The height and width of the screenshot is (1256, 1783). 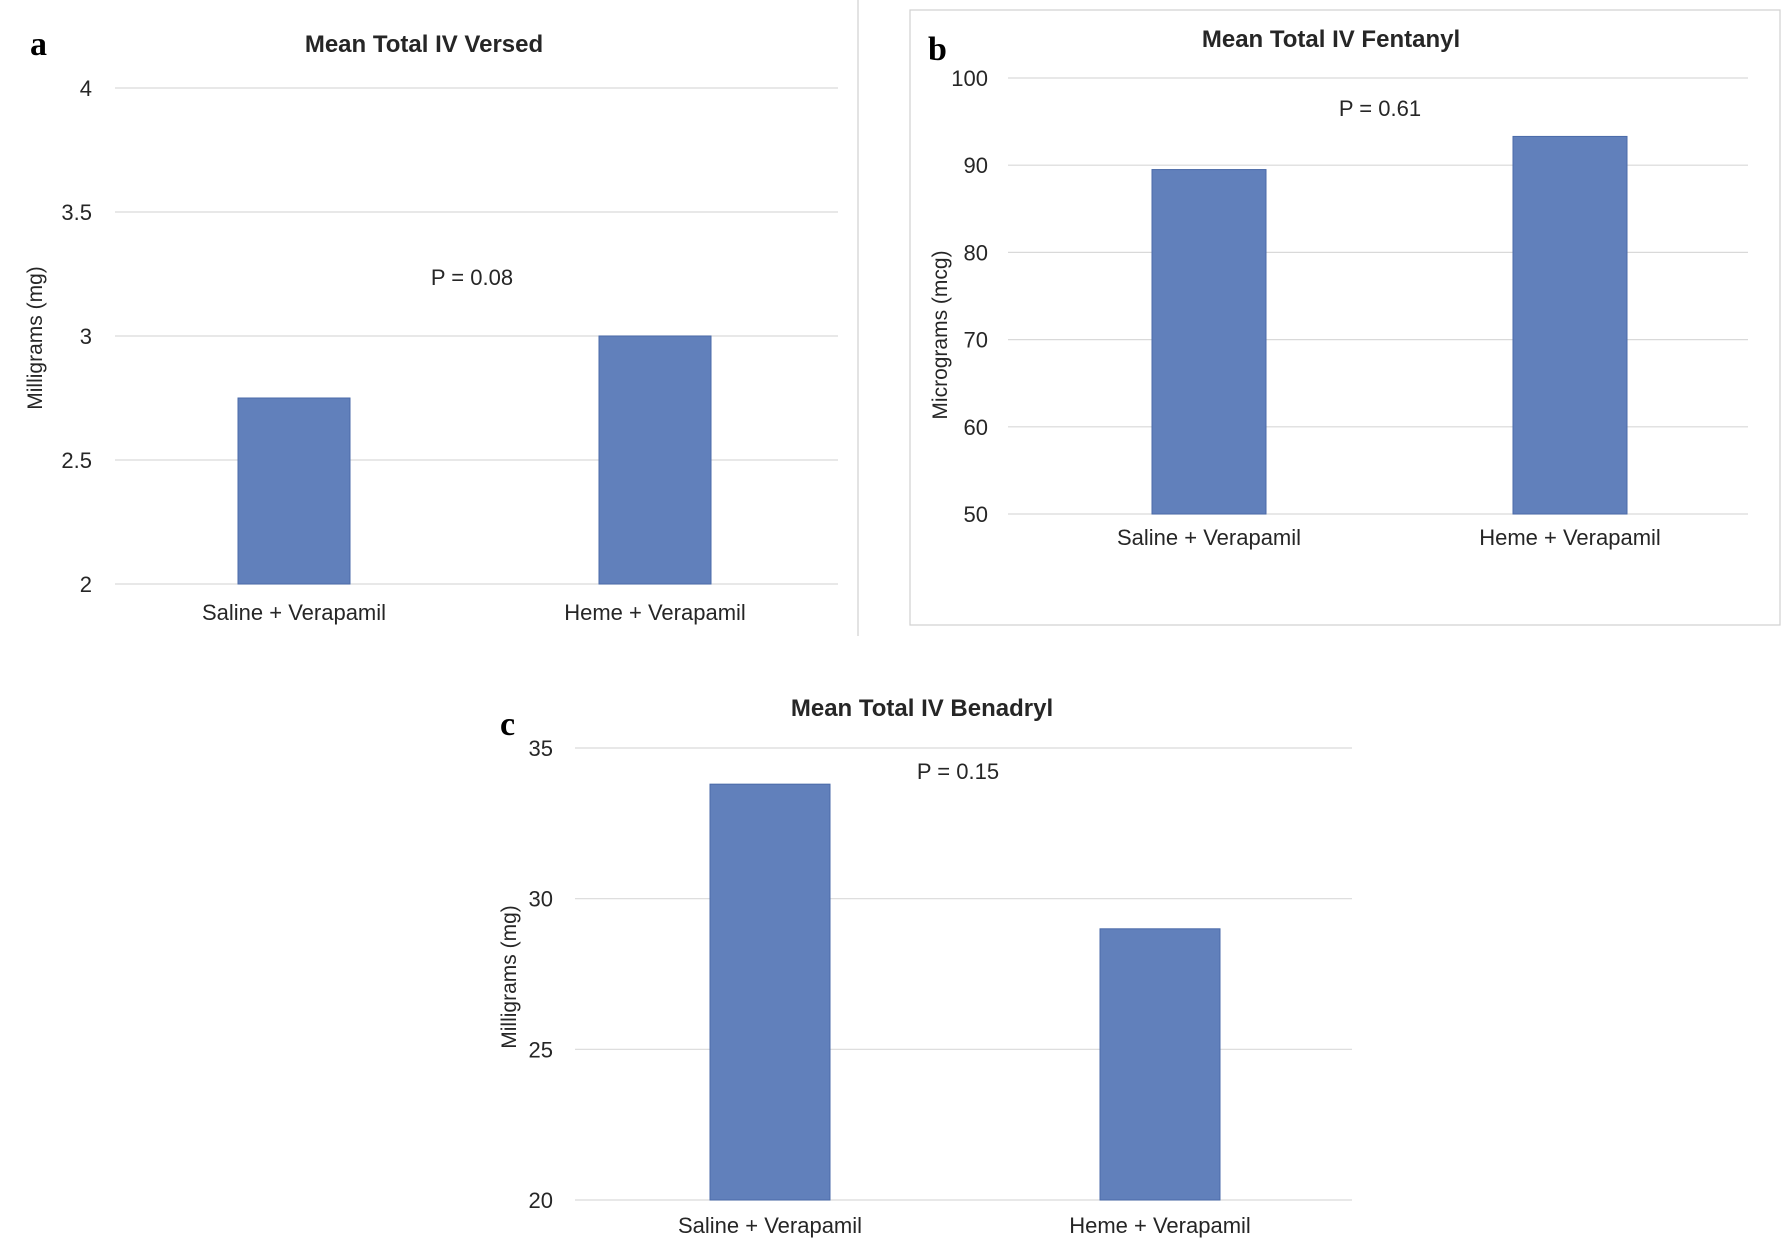 What do you see at coordinates (509, 977) in the screenshot?
I see `panel-c-y-axis-title: Milligrams (mg)` at bounding box center [509, 977].